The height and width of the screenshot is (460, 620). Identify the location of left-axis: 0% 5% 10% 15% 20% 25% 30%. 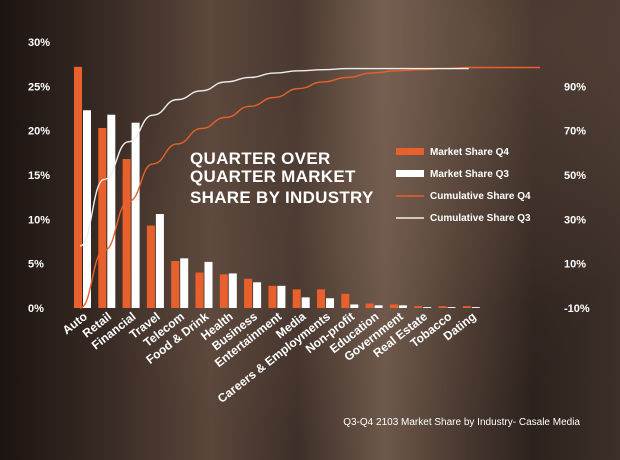
(39, 176).